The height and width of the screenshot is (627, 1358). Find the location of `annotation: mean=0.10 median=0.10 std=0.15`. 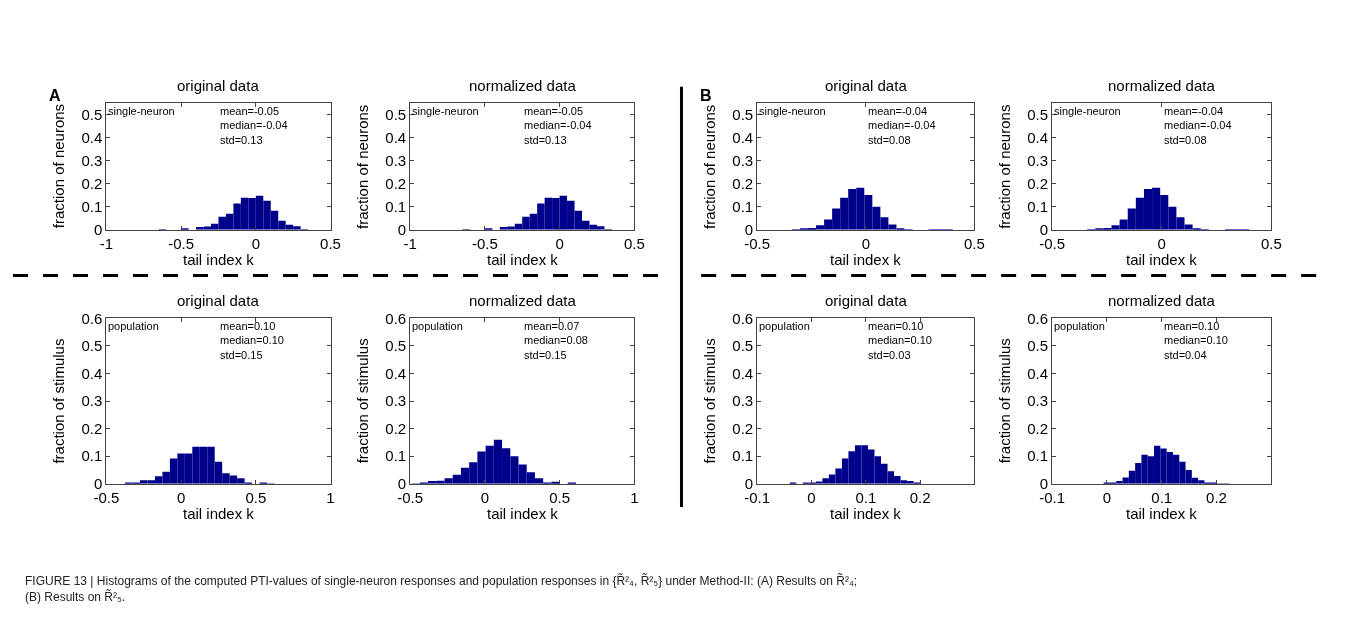

annotation: mean=0.10 median=0.10 std=0.15 is located at coordinates (252, 340).